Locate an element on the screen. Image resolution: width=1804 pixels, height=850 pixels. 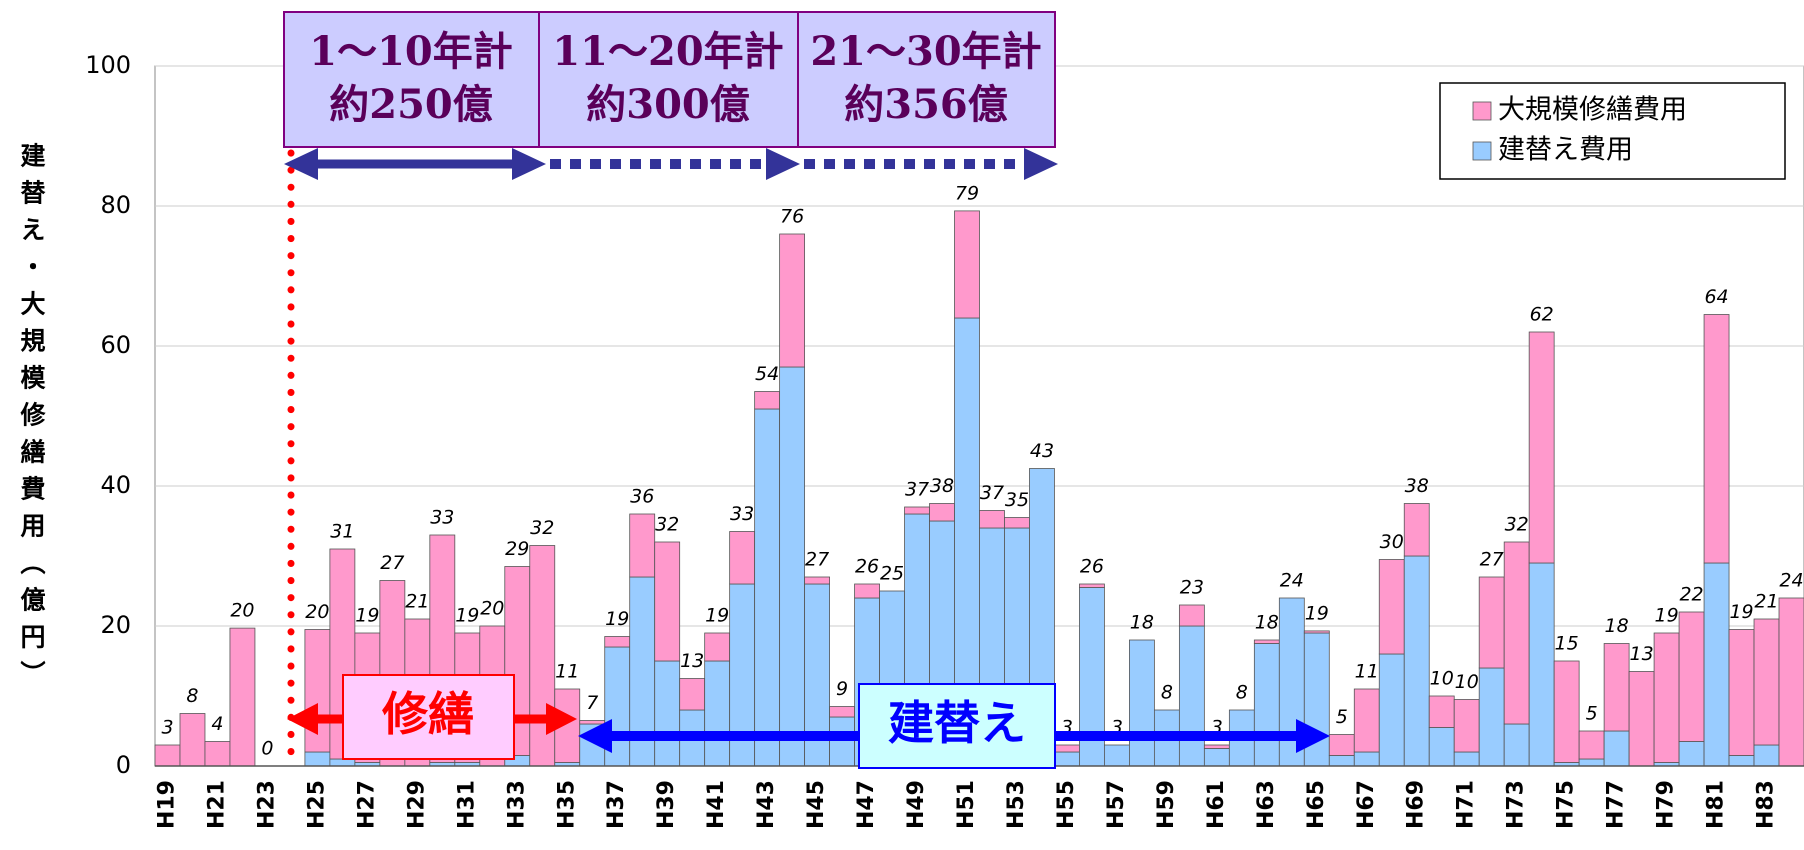
data-label: 3 is located at coordinates (167, 728).